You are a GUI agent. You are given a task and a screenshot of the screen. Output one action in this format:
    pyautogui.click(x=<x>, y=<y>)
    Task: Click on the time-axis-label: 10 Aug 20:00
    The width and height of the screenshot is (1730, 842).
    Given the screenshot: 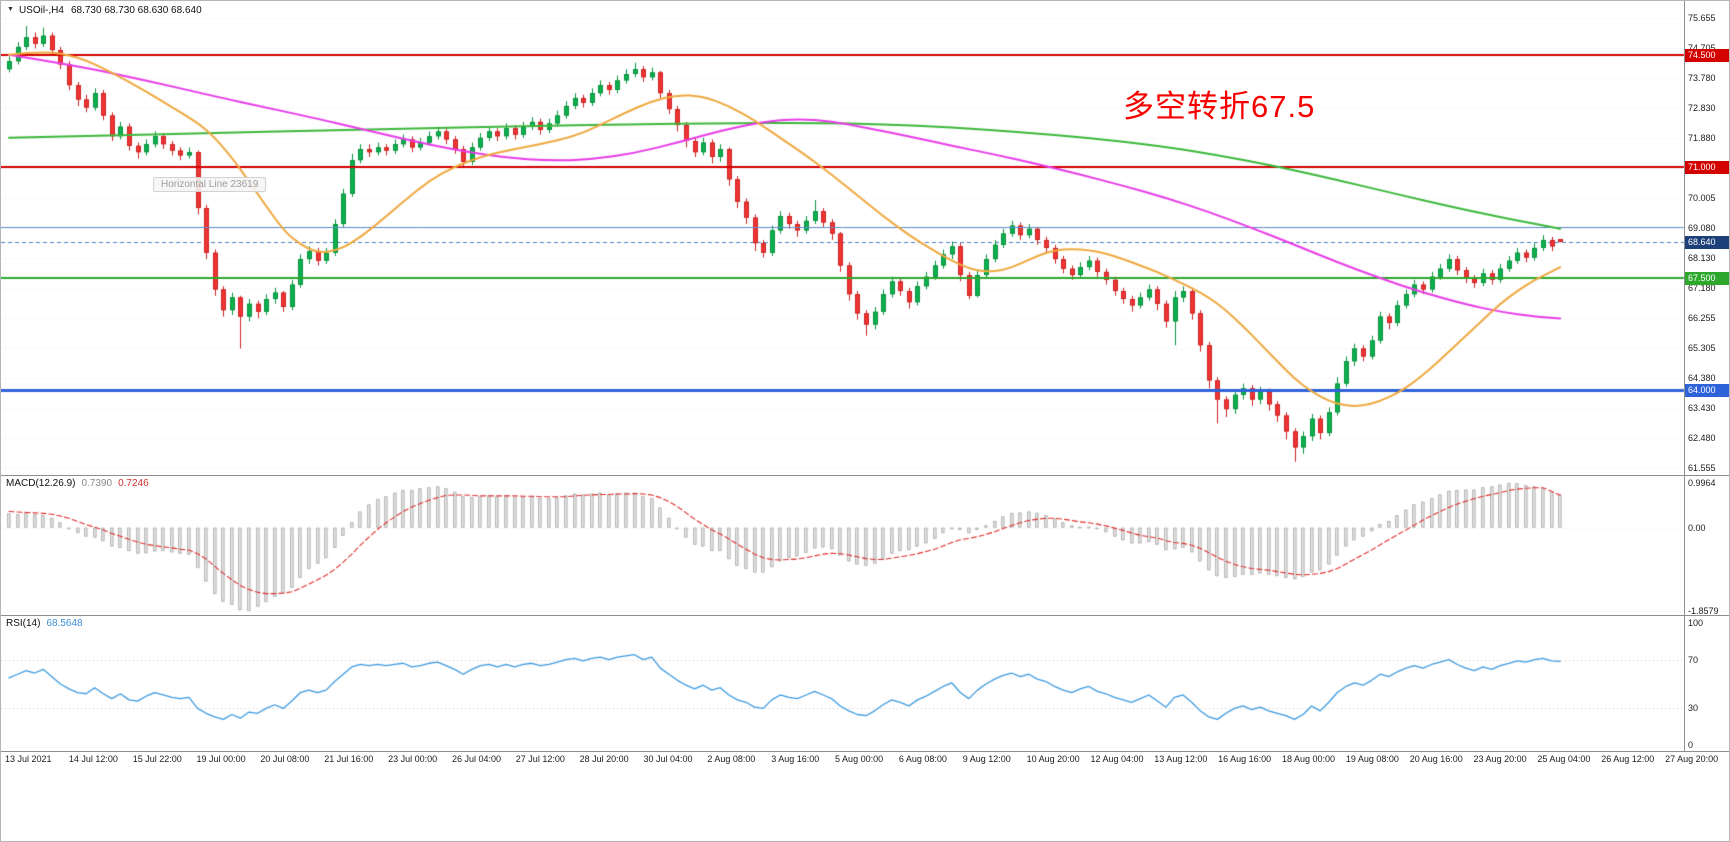 What is the action you would take?
    pyautogui.click(x=1053, y=759)
    